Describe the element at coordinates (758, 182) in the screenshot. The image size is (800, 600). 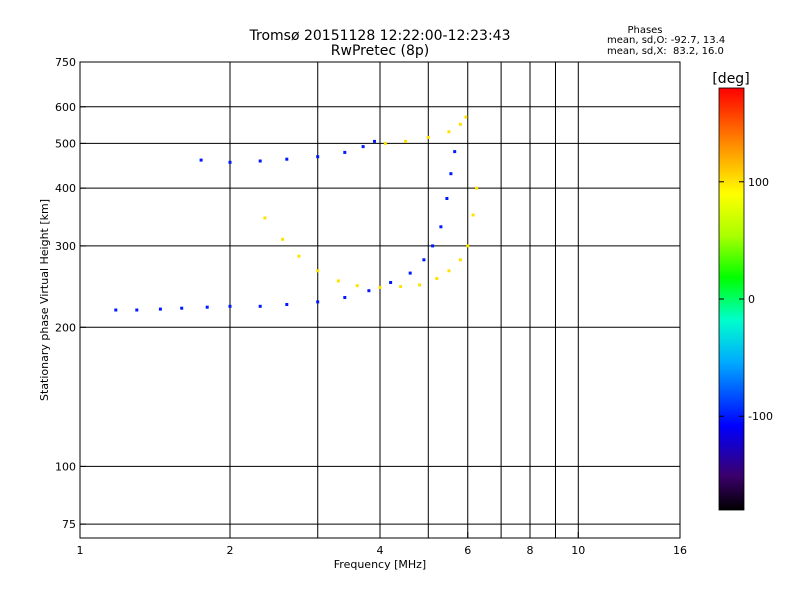
I see `colorbar-tick-label: 100` at that location.